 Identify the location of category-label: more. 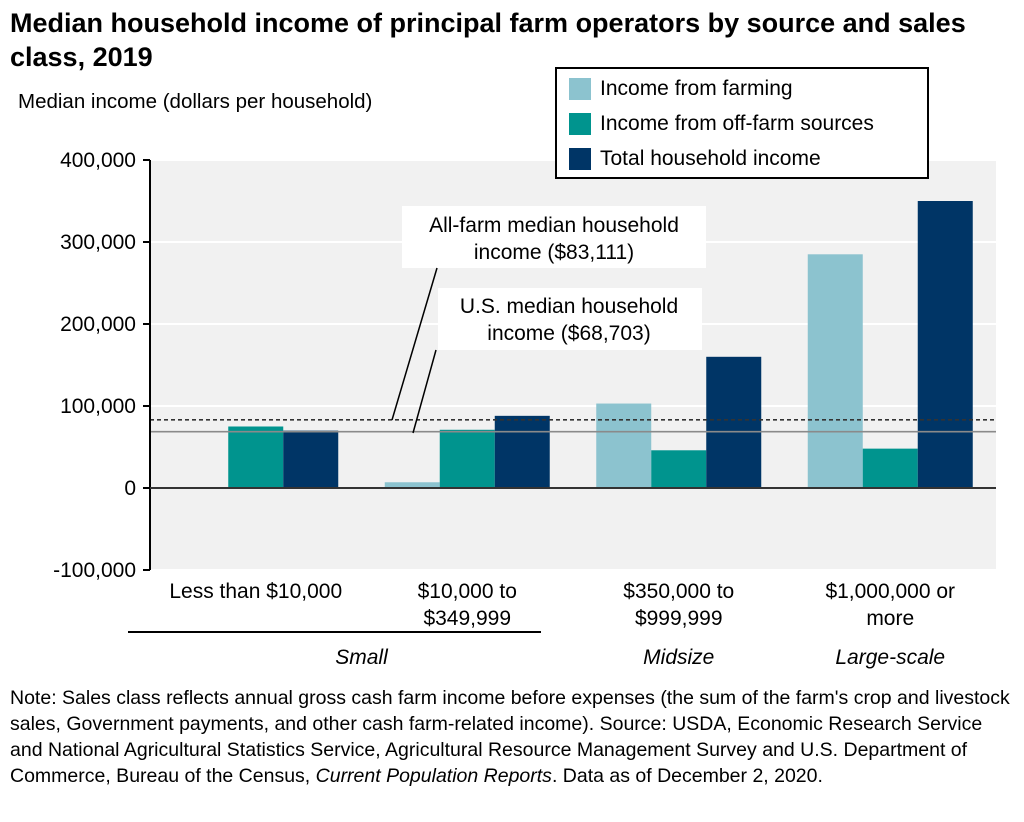
(890, 618).